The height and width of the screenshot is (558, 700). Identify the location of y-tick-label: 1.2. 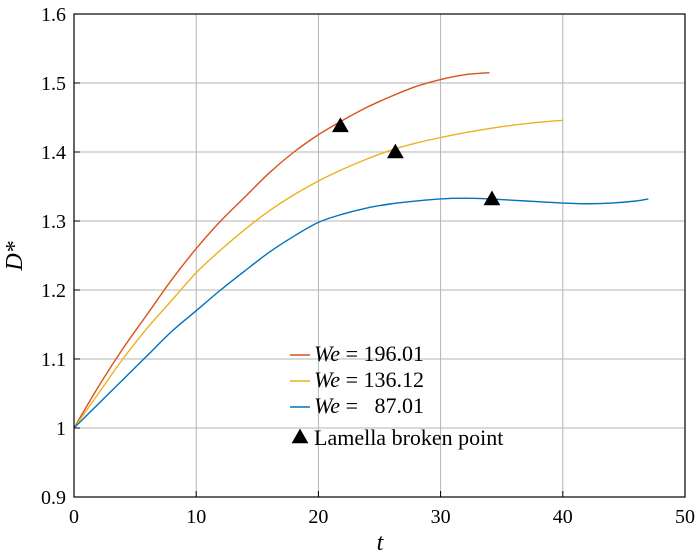
(53, 291).